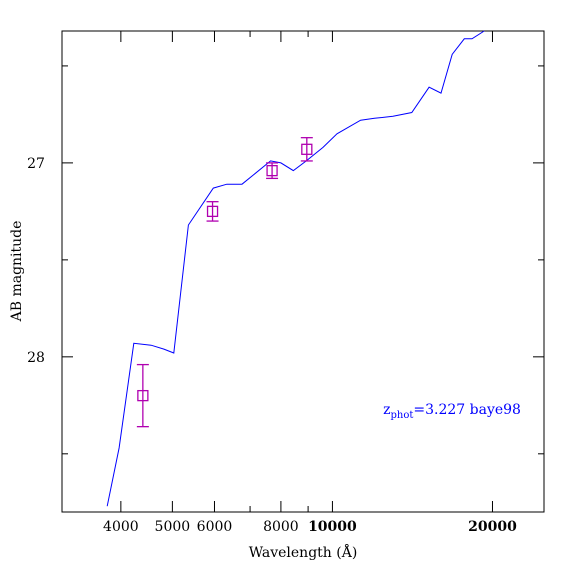  I want to click on redshift-annotation: zphot=3.227 baye98, so click(452, 411).